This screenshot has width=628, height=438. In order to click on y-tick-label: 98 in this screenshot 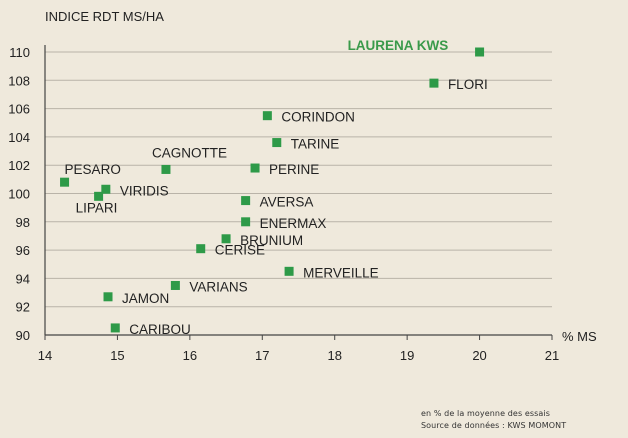, I will do `click(23, 222)`.